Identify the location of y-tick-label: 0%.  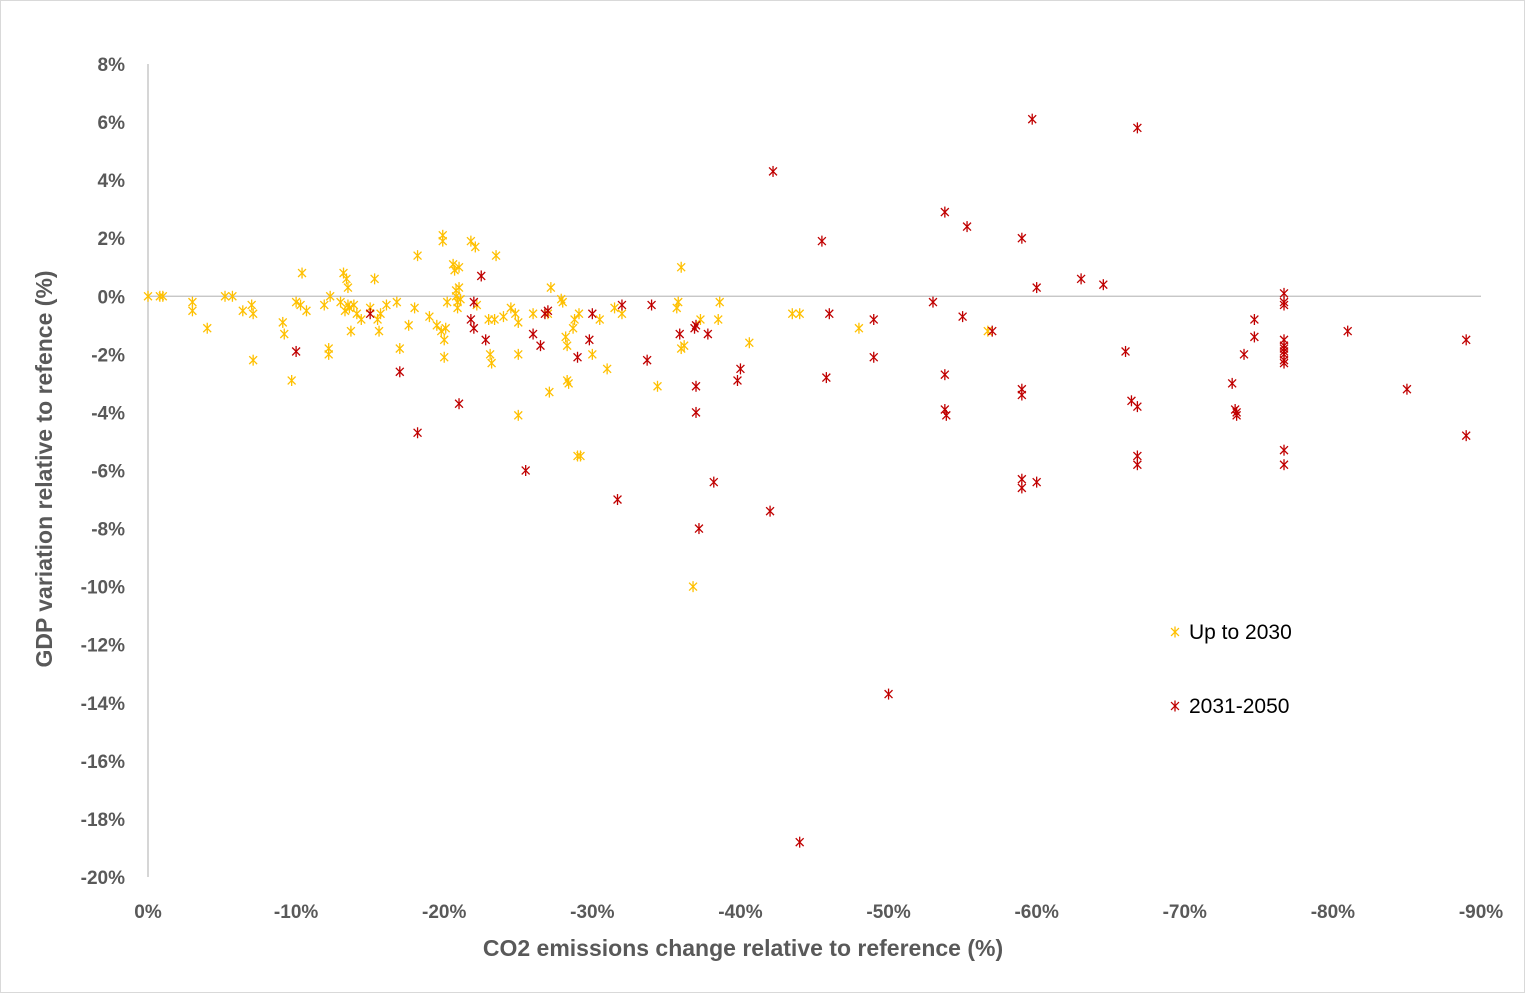
(112, 297).